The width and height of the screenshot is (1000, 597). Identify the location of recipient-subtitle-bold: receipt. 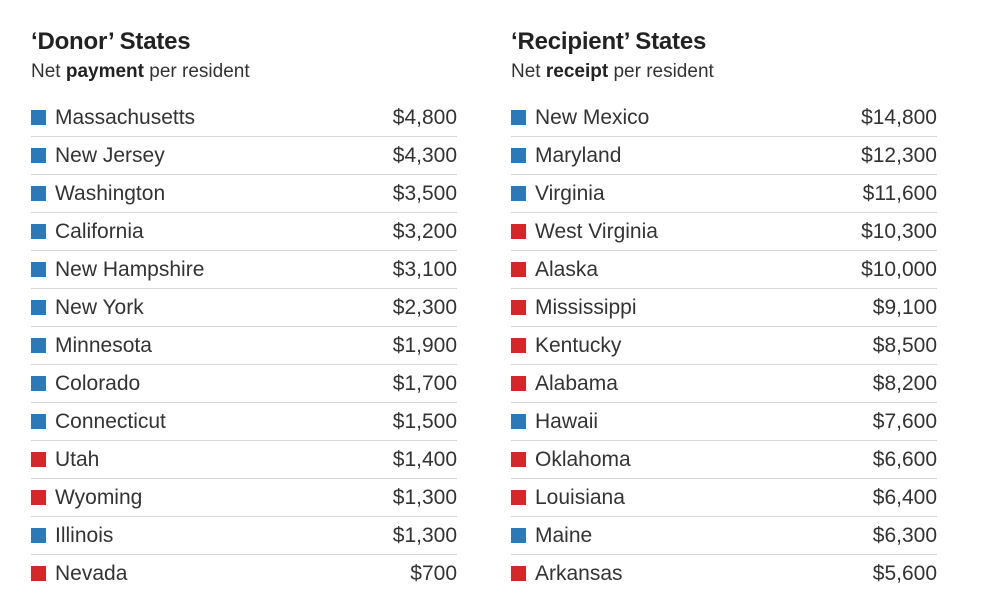
(577, 71).